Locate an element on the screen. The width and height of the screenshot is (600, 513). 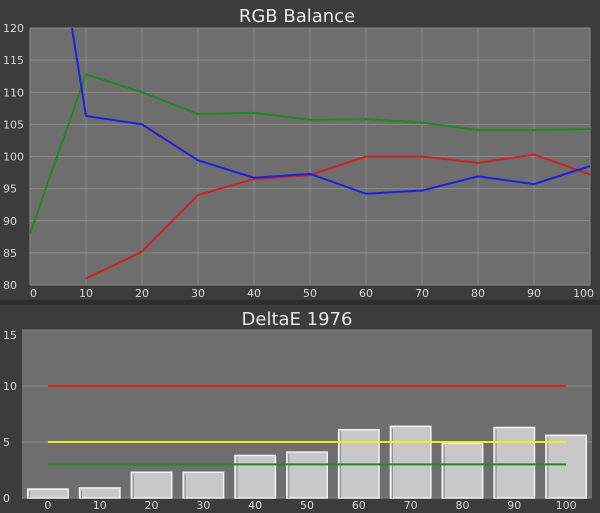
rgb-xtick-label: 20 is located at coordinates (142, 293).